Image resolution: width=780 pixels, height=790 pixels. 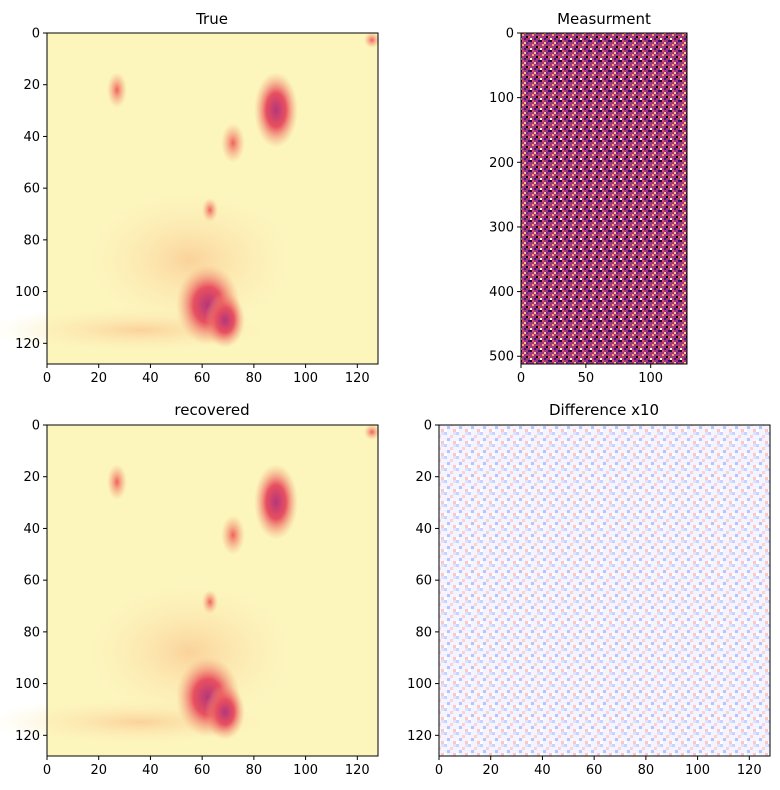 I want to click on x-tick-label-2-6: 120, so click(x=357, y=770).